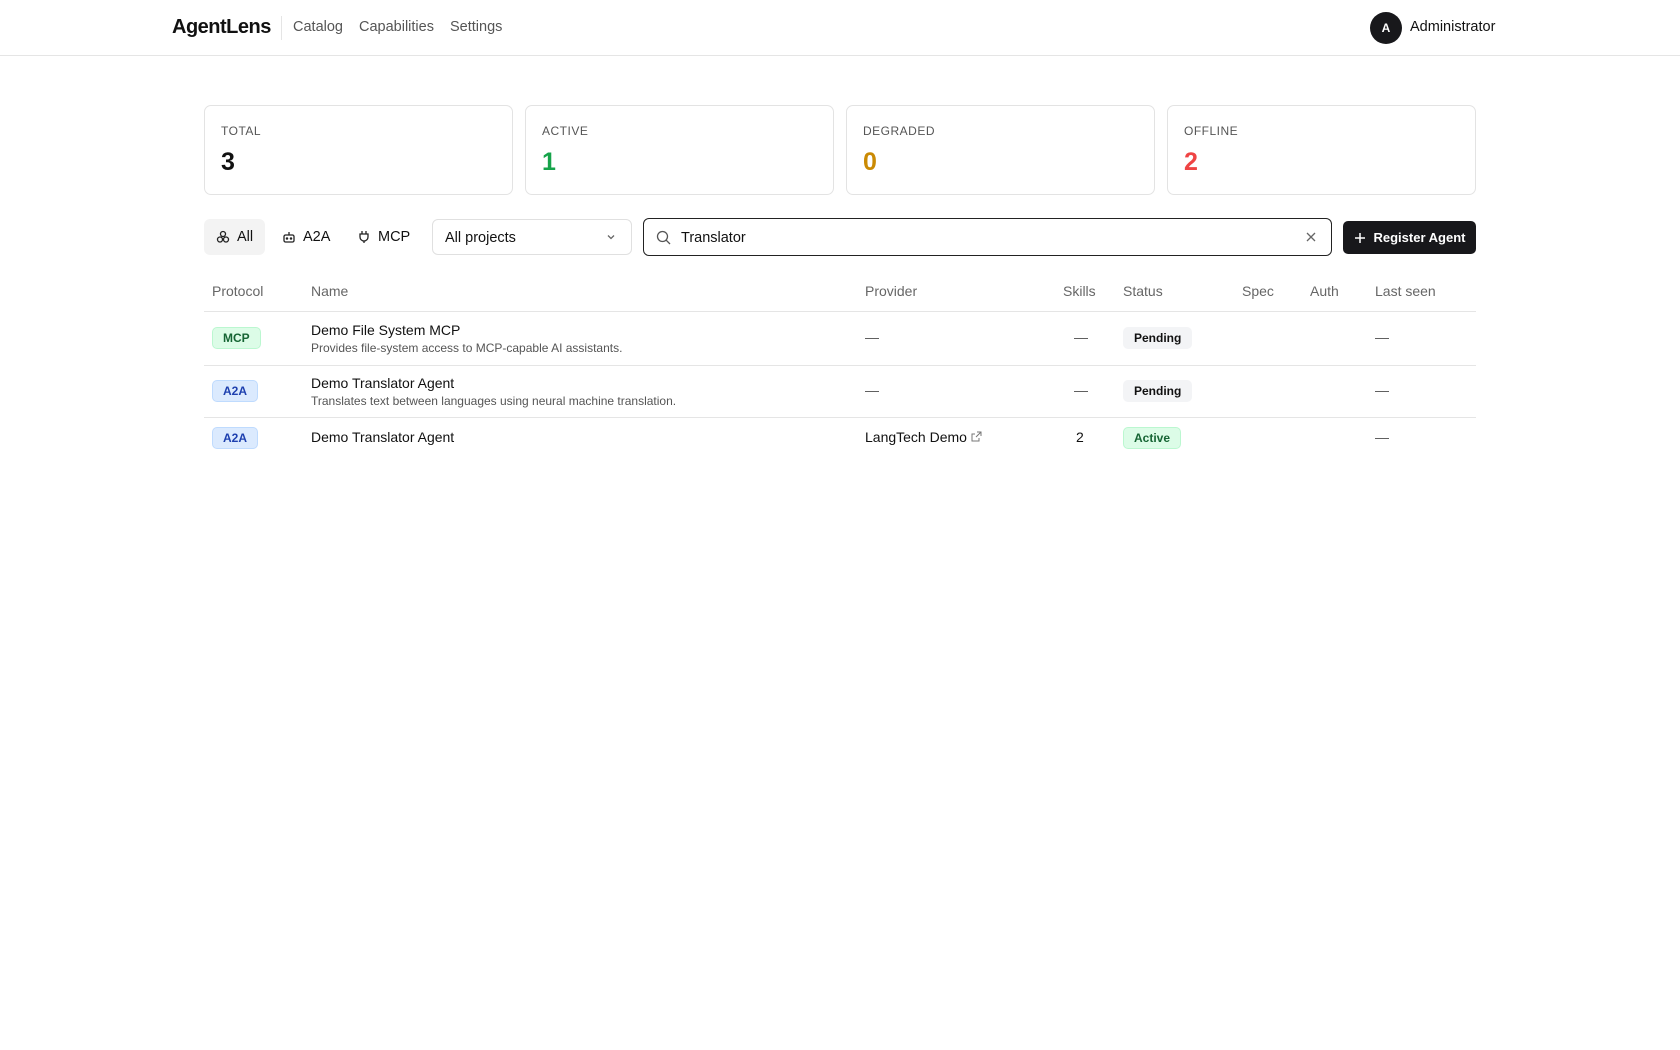 The height and width of the screenshot is (1050, 1680). I want to click on provider-name: LangTech Demo, so click(916, 437).